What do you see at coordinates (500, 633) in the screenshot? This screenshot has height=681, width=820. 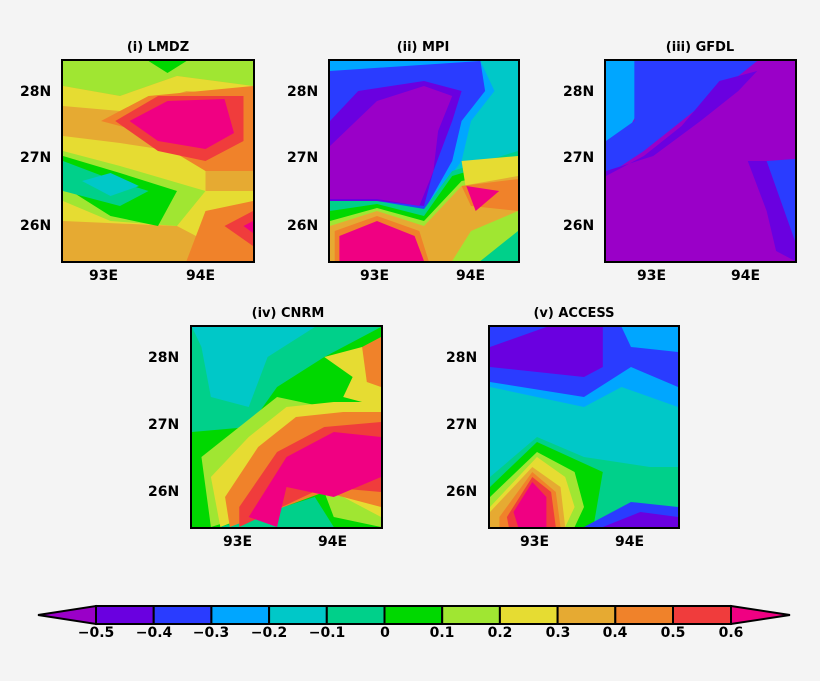 I see `colorbar-label: 0.2` at bounding box center [500, 633].